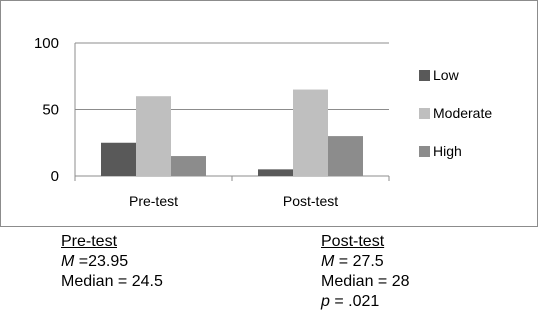 This screenshot has height=329, width=540. I want to click on bar-high-post-test, so click(345, 156).